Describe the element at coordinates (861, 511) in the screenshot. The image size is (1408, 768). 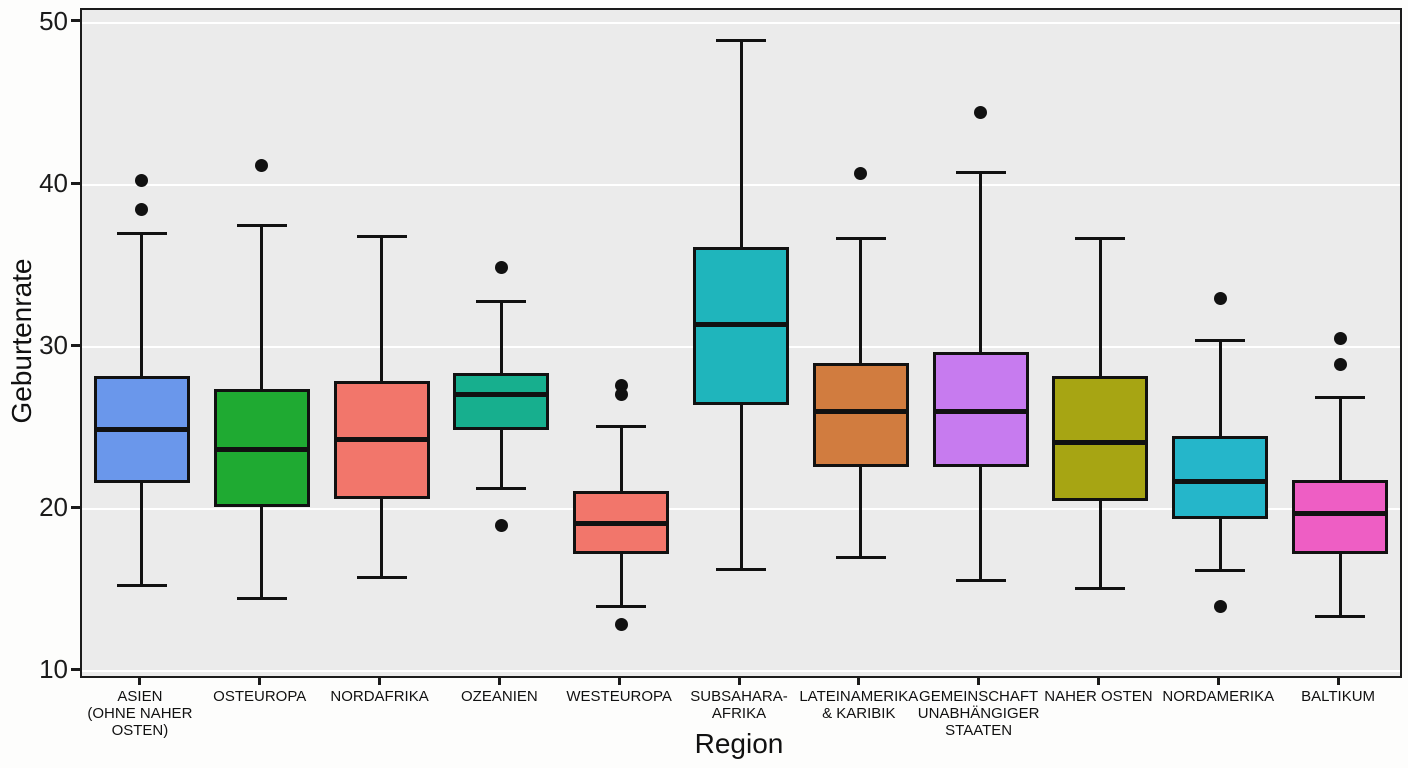
I see `whisker-lower-lateinamerika-karibik` at that location.